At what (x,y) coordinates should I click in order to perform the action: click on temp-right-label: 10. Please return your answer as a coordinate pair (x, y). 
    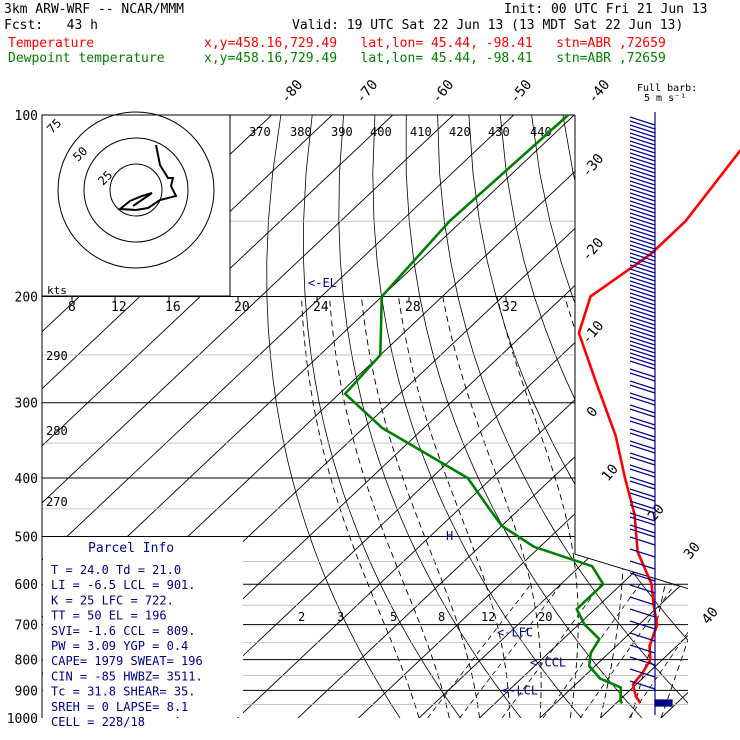
    Looking at the image, I should click on (610, 472).